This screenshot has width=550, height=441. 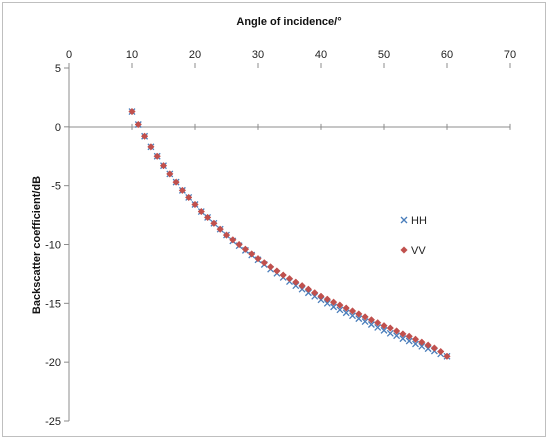 I want to click on legend-vv-marker, so click(x=404, y=250).